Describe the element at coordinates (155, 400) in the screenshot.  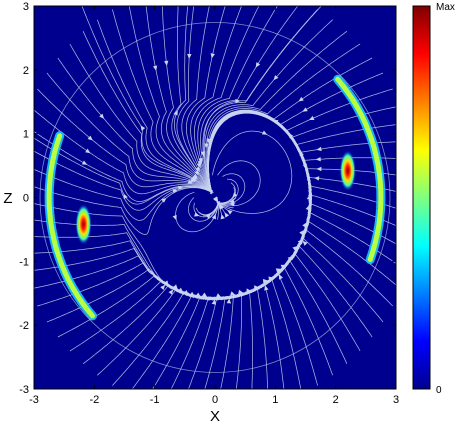
I see `x-tick-label: -1` at that location.